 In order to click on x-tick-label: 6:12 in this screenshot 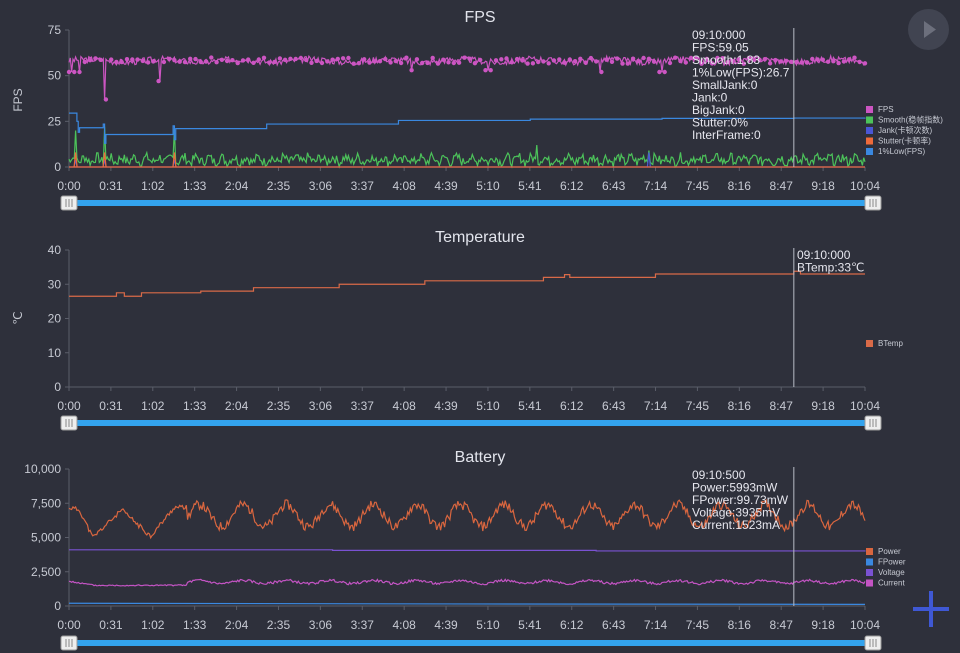, I will do `click(572, 186)`.